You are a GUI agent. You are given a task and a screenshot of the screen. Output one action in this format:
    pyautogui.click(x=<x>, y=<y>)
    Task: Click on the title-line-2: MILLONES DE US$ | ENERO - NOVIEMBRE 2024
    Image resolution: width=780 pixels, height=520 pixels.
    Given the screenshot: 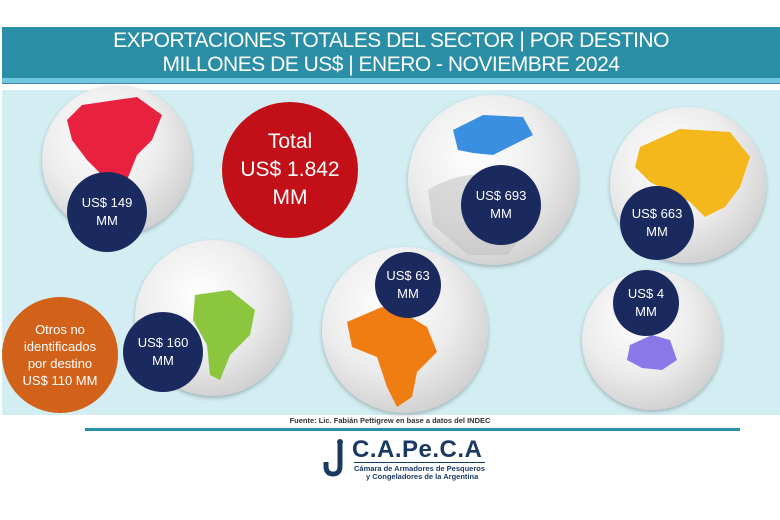 What is the action you would take?
    pyautogui.click(x=391, y=64)
    